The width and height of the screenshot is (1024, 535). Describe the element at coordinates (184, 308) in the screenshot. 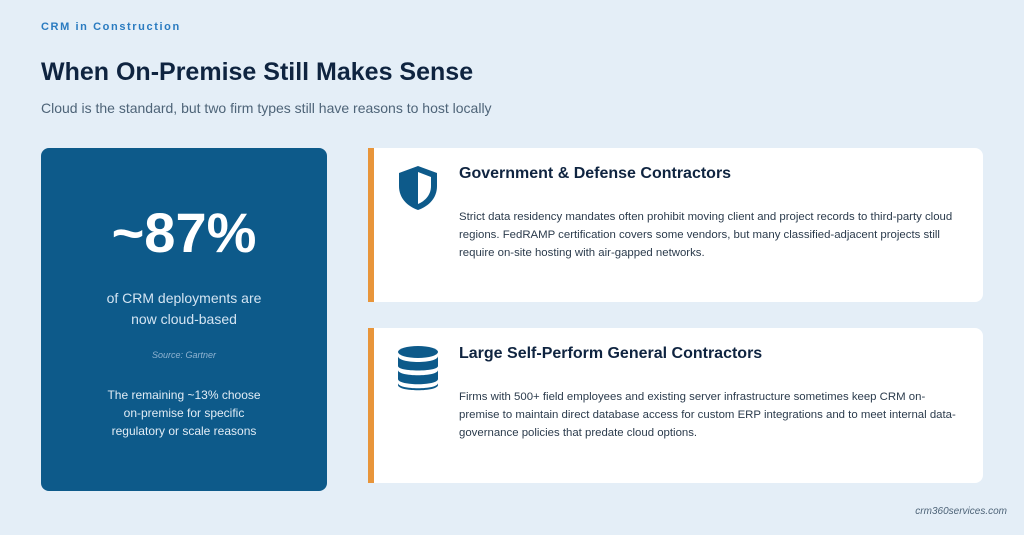

I see `stat-caption: of CRM deployments are now cloud-based` at that location.